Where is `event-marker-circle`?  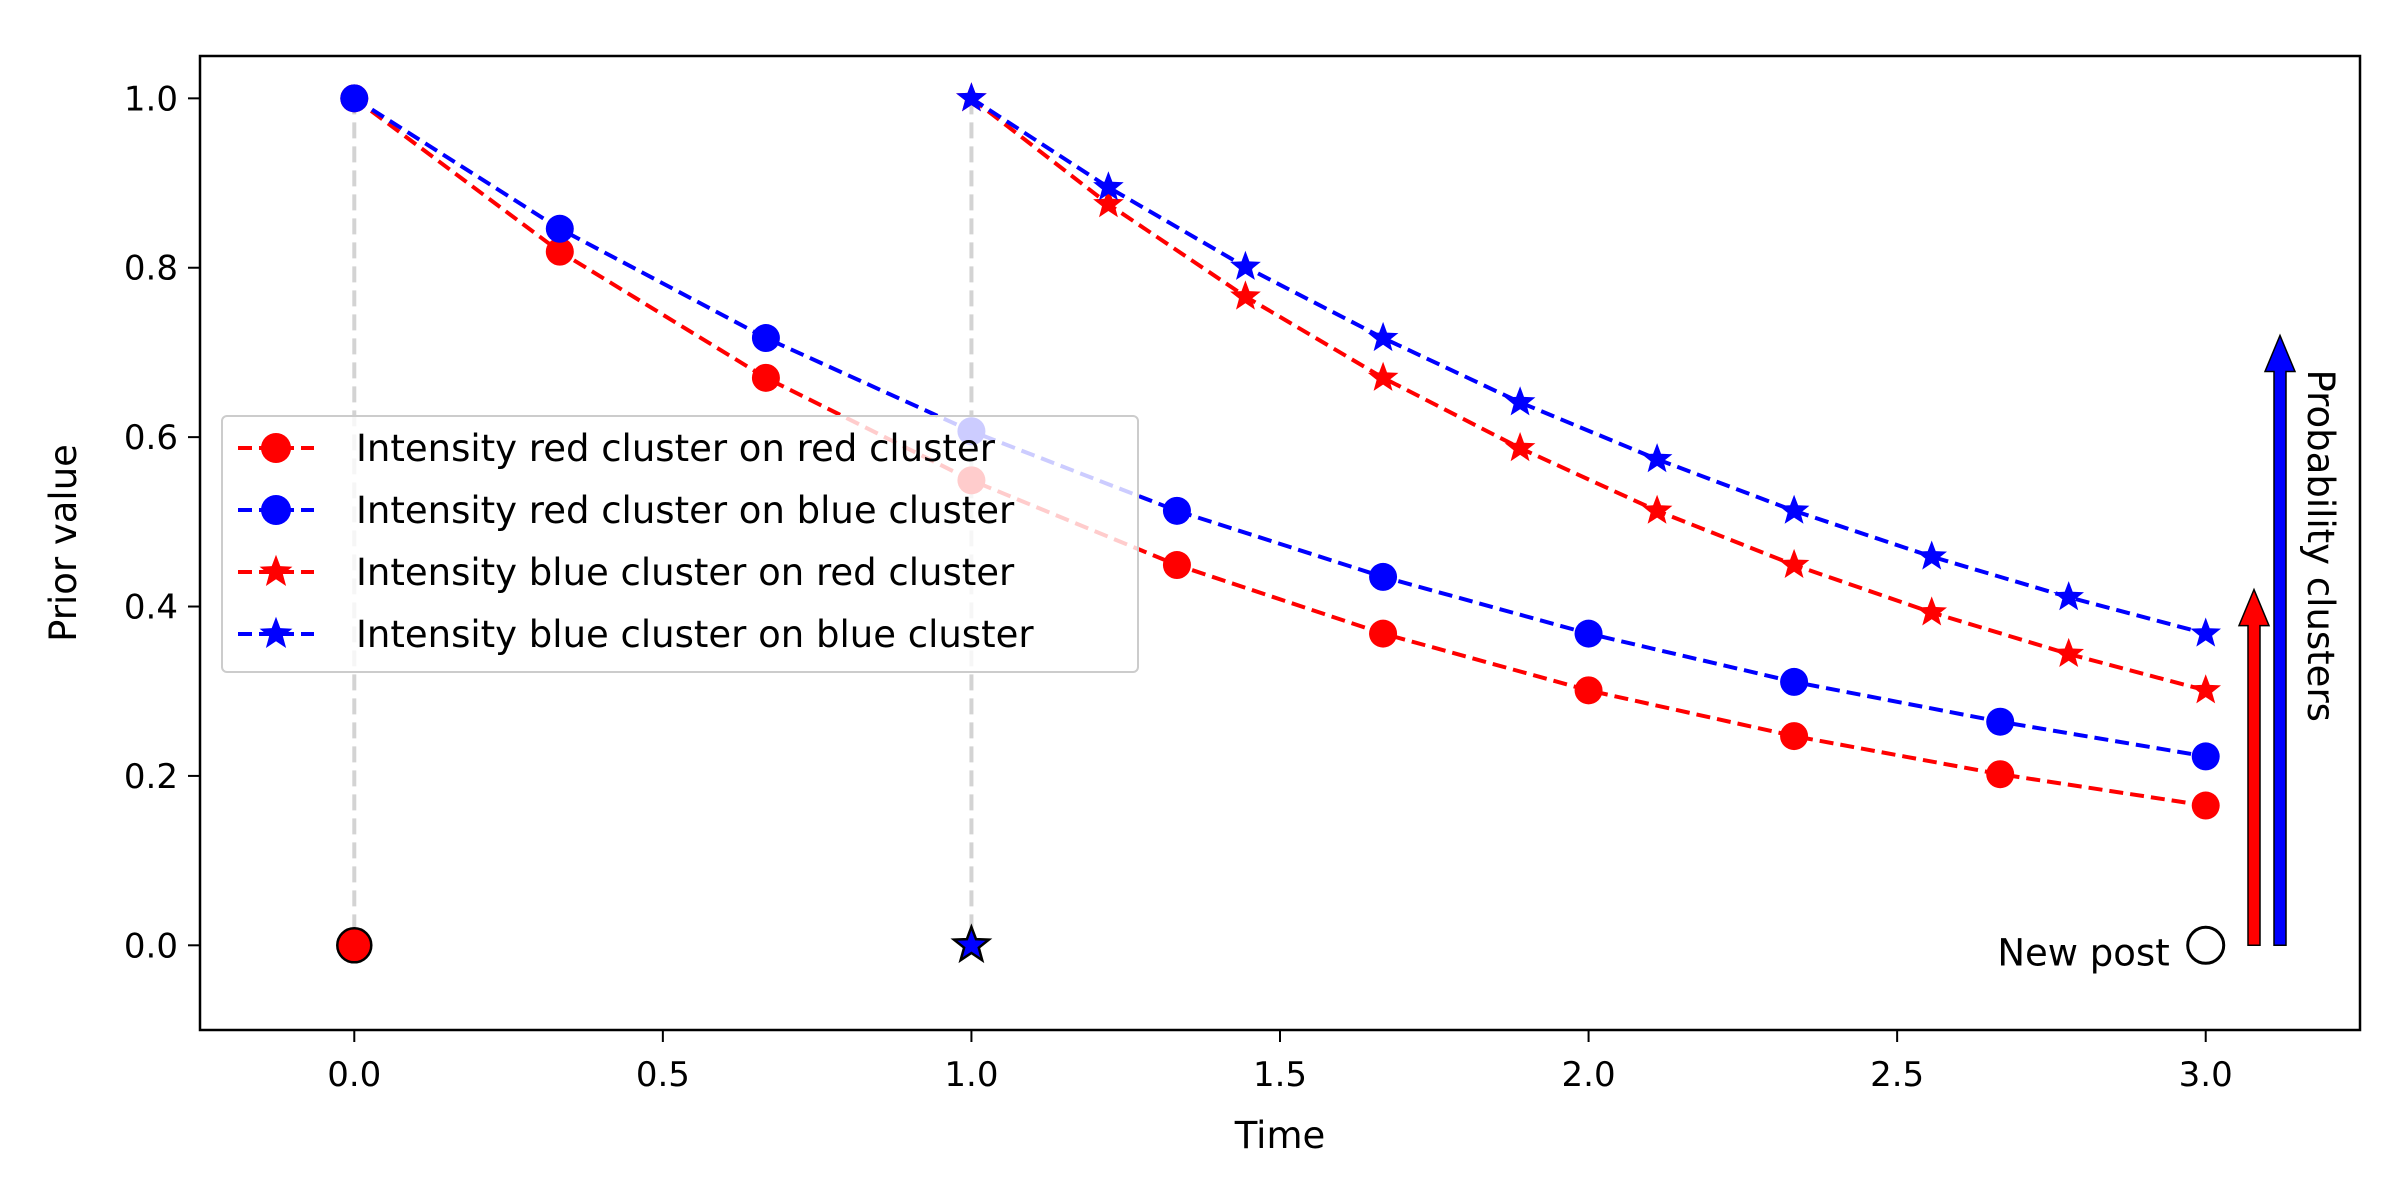
event-marker-circle is located at coordinates (354, 945).